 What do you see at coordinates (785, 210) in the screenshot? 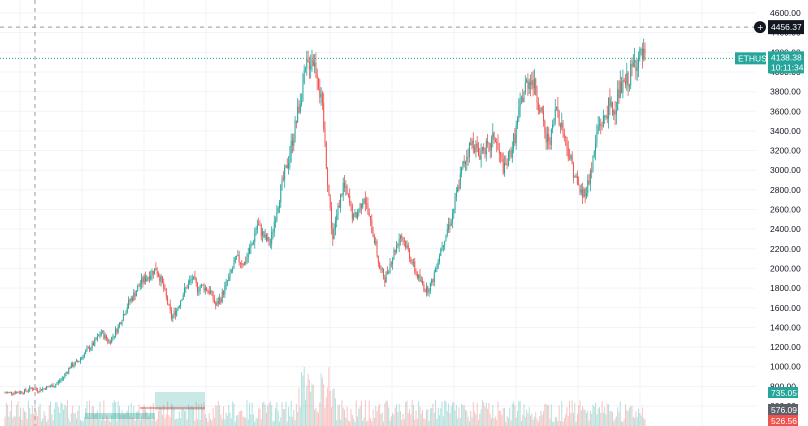
I see `y-tick-label: 2600.00` at bounding box center [785, 210].